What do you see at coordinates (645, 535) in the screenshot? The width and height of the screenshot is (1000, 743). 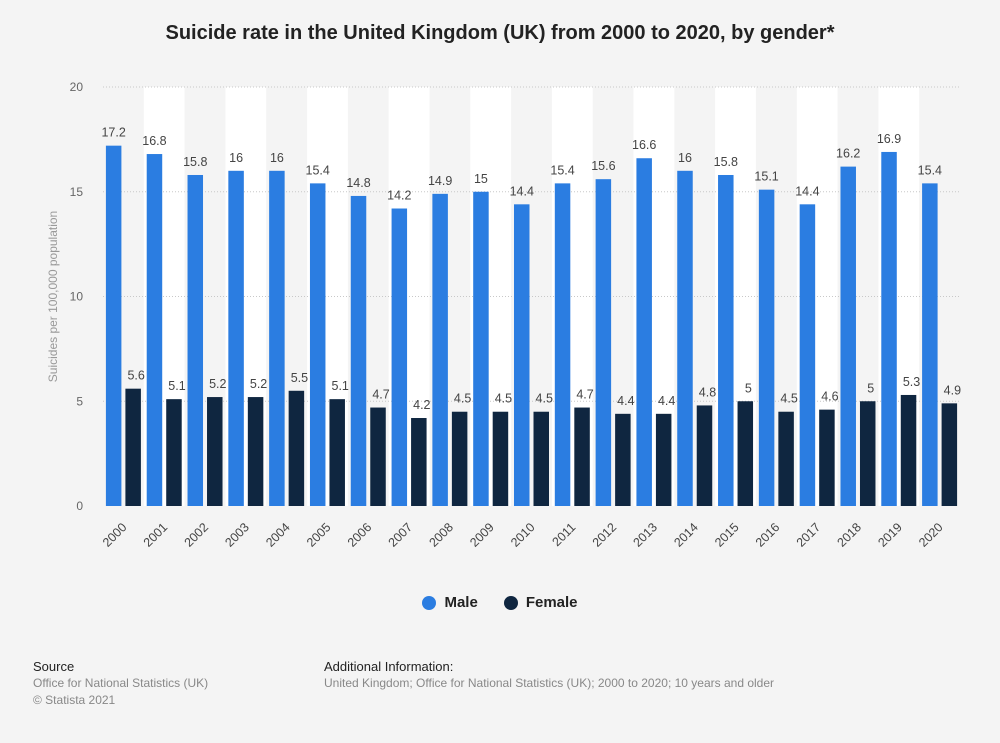 I see `x-tick-label: 2013` at bounding box center [645, 535].